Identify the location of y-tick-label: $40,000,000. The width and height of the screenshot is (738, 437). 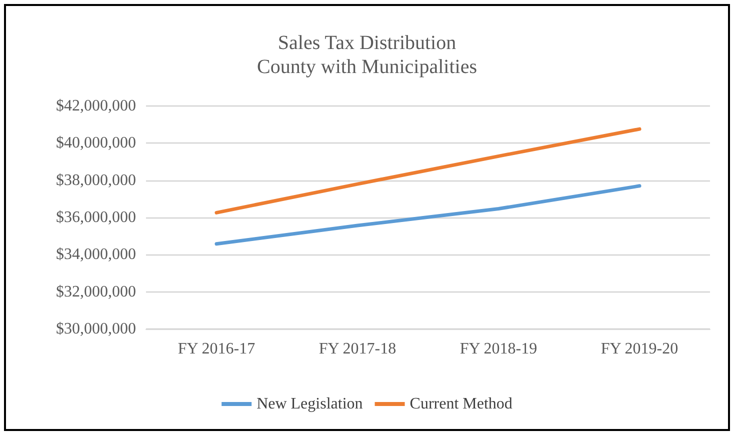
(96, 143).